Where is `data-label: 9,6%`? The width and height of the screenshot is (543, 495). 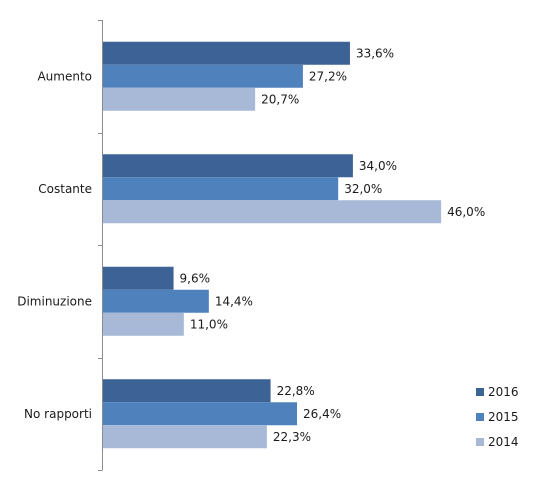 data-label: 9,6% is located at coordinates (195, 278).